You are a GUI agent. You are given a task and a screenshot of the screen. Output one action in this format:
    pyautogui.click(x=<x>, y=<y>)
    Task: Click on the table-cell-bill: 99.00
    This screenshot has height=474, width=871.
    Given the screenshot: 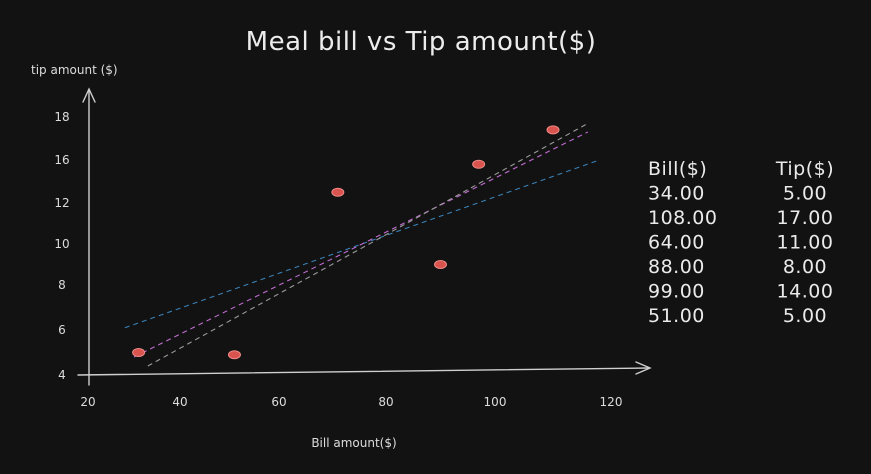 What is the action you would take?
    pyautogui.click(x=676, y=292)
    